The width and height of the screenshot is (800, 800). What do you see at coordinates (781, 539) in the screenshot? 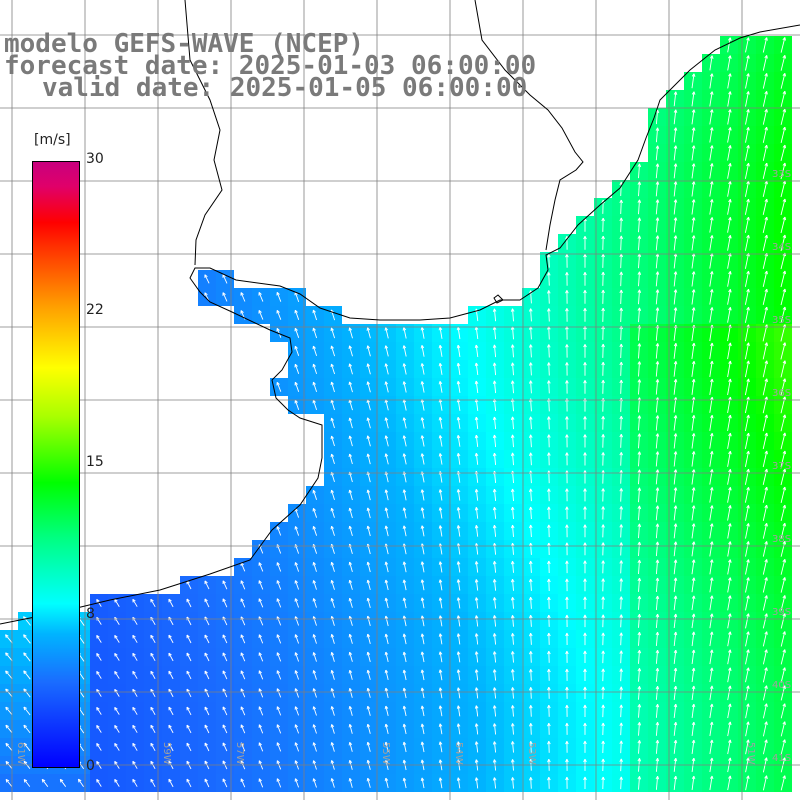
I see `lat-label: 38S` at bounding box center [781, 539].